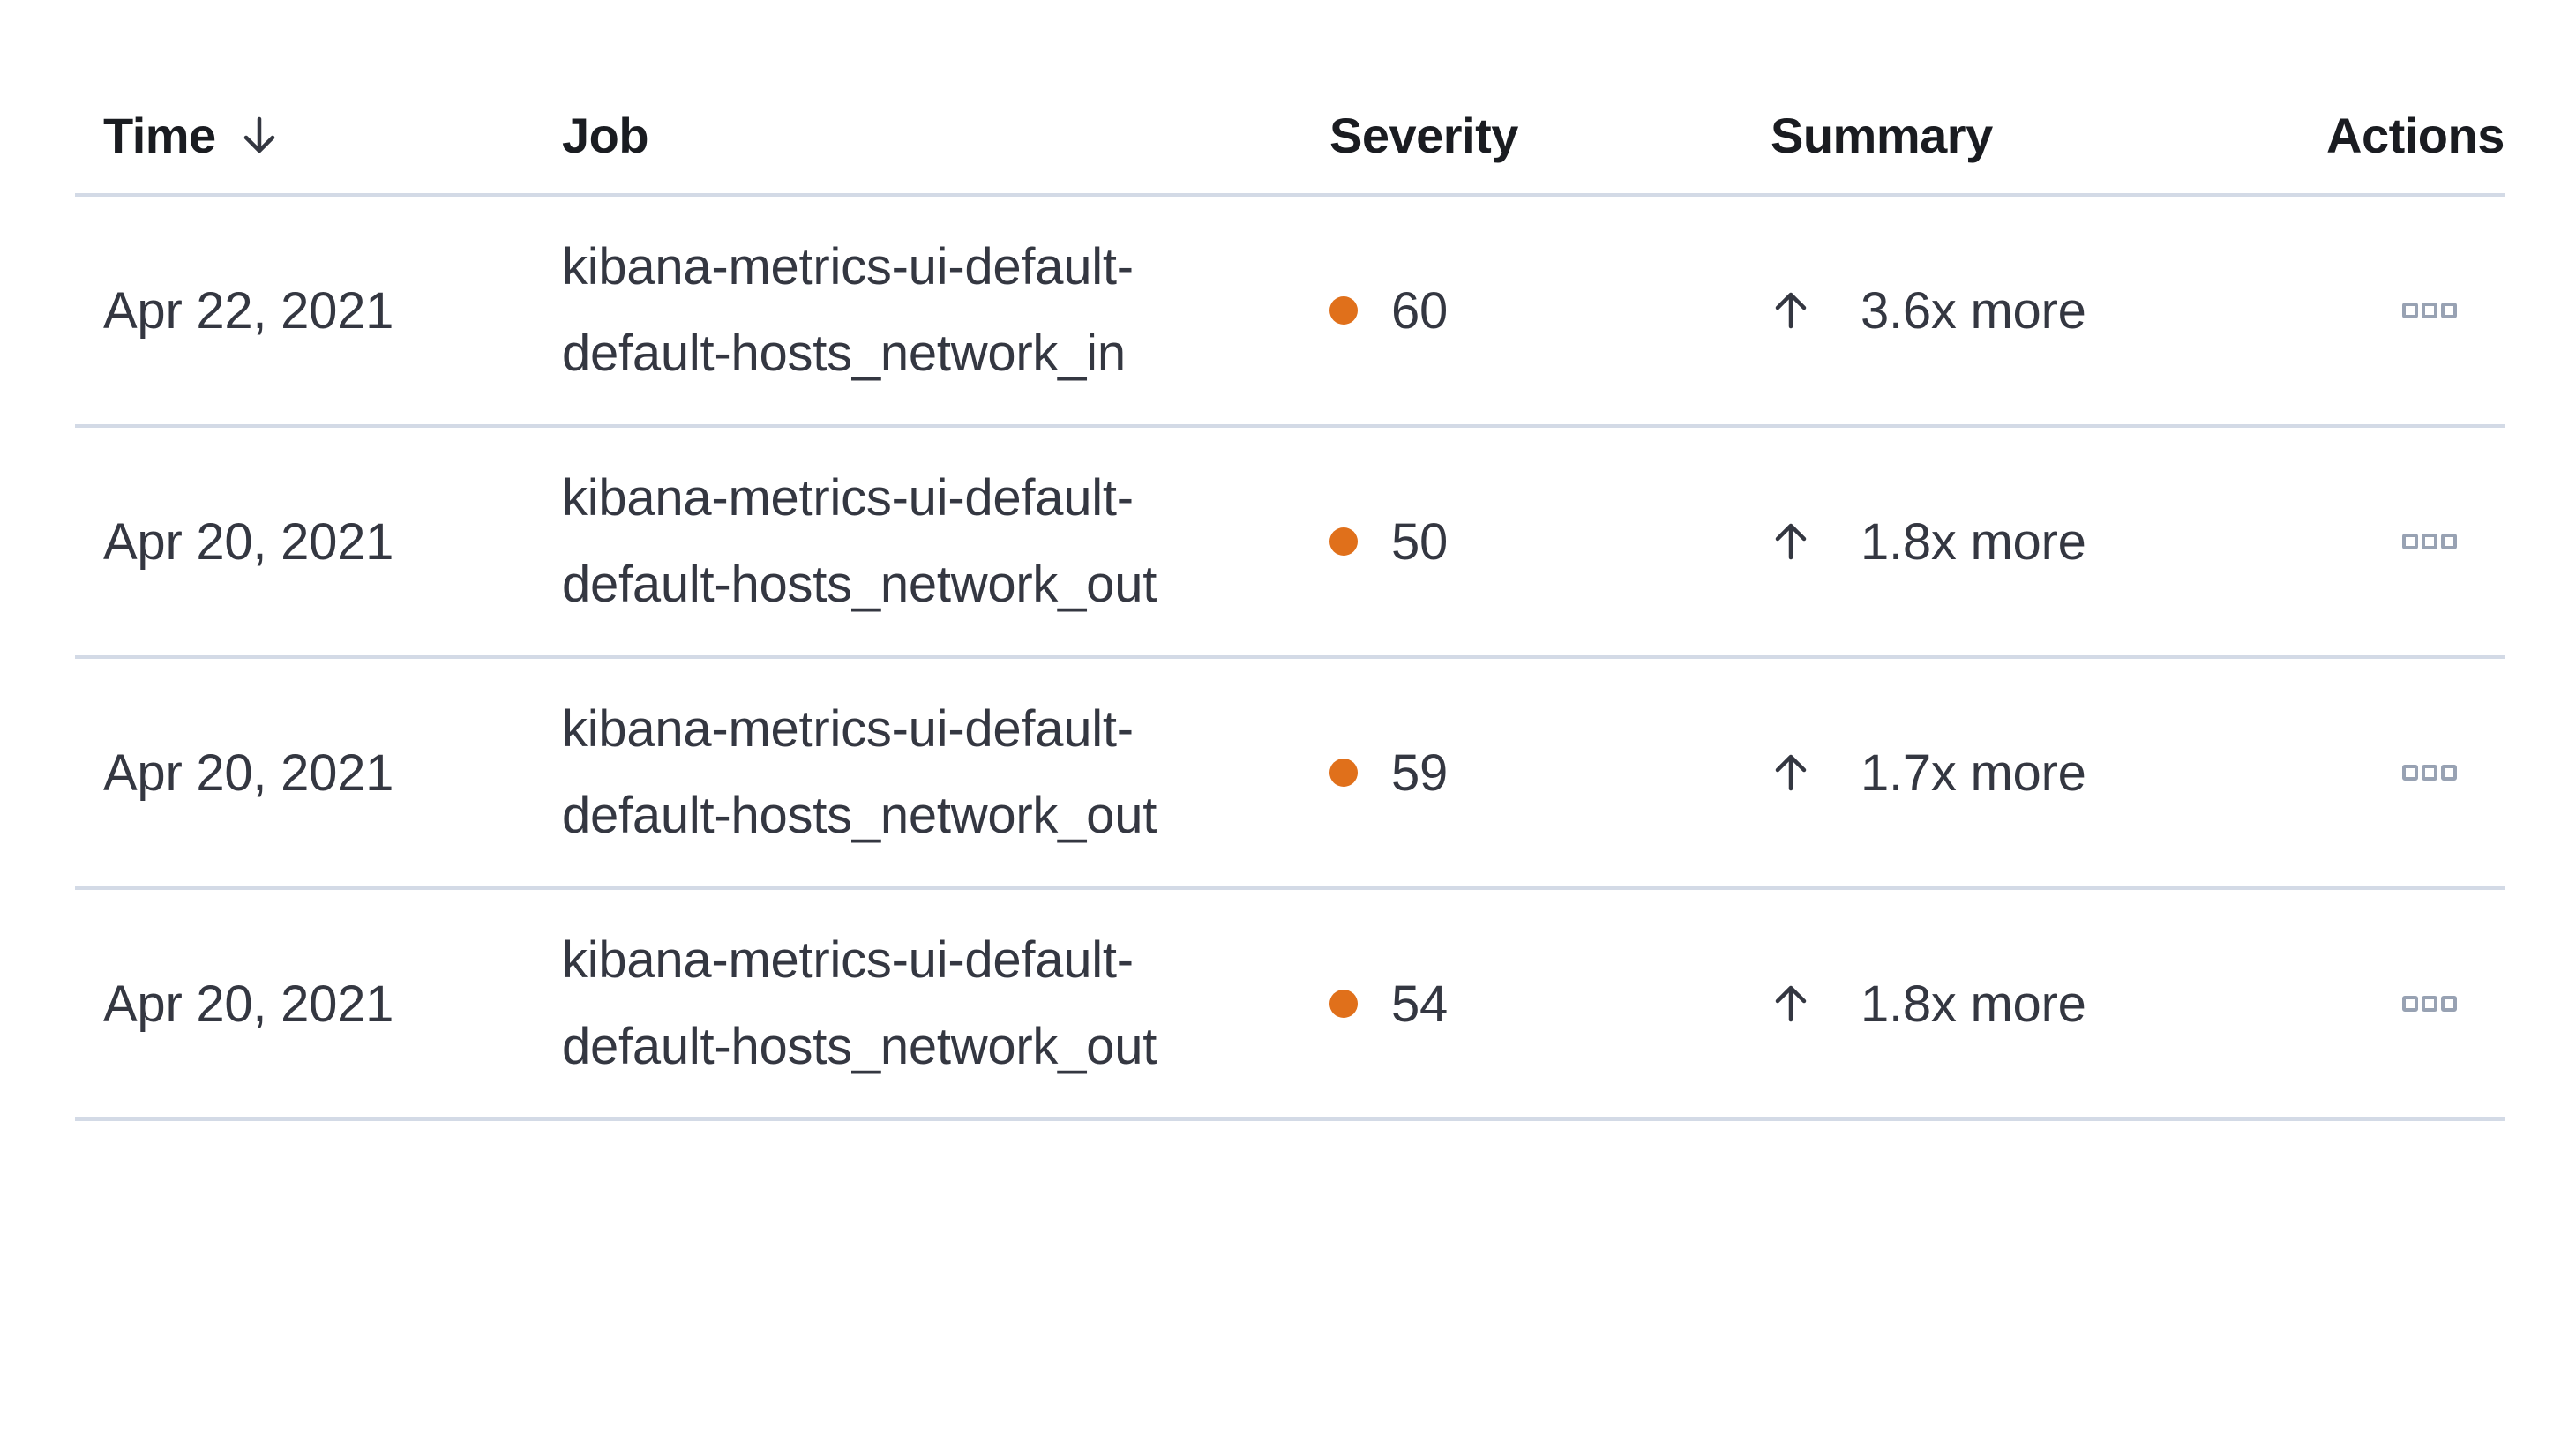 The image size is (2576, 1435). What do you see at coordinates (259, 135) in the screenshot?
I see `sort-desc-icon` at bounding box center [259, 135].